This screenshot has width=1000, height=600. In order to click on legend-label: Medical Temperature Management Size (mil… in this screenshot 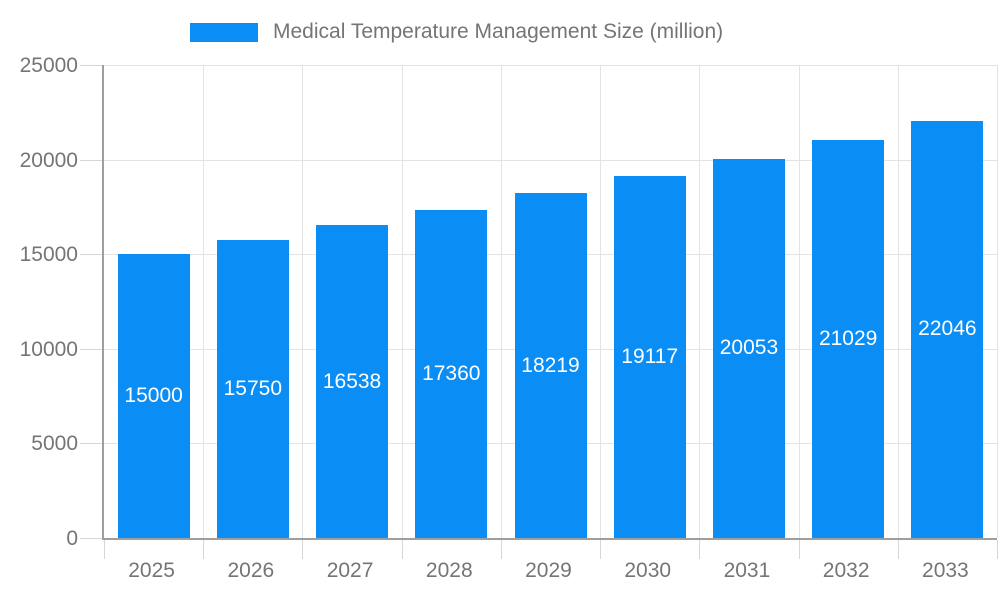, I will do `click(498, 31)`.